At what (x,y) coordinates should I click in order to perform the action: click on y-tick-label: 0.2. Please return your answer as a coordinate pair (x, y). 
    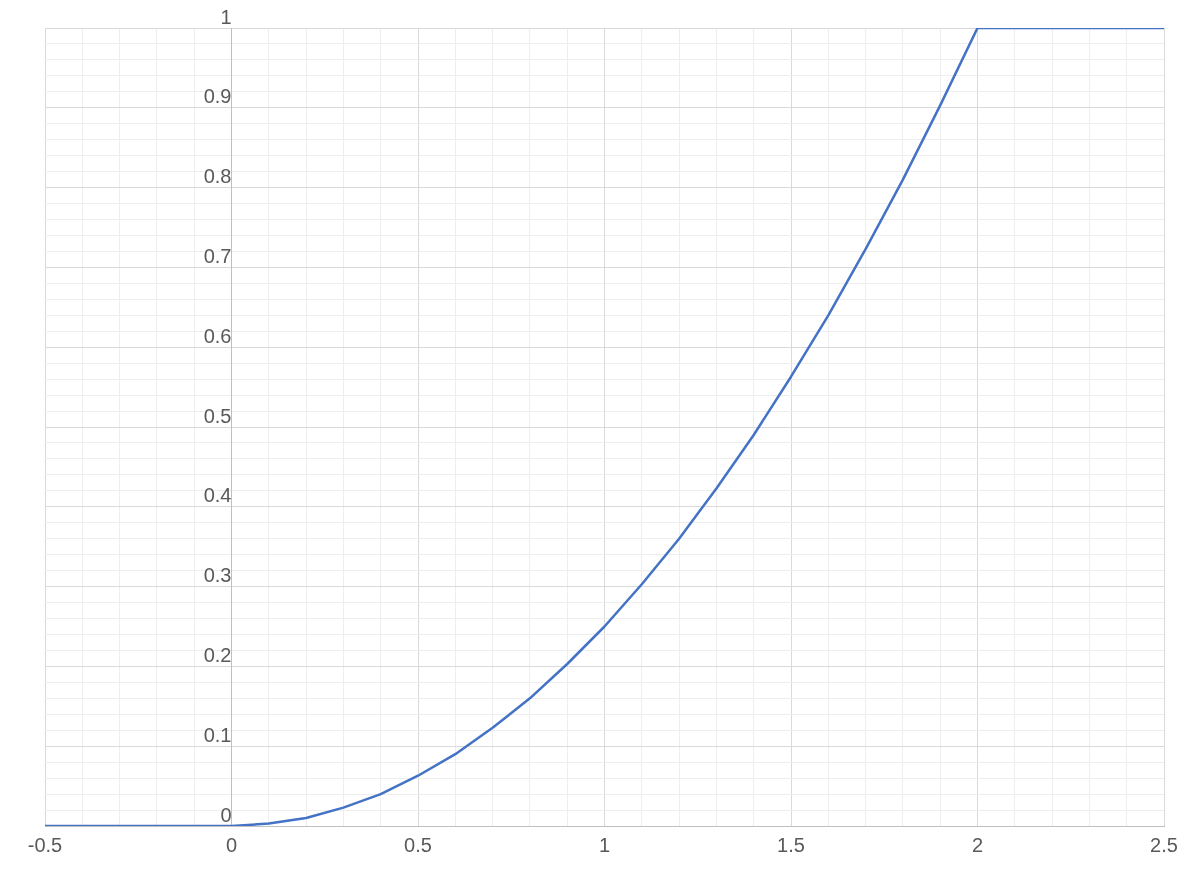
    Looking at the image, I should click on (217, 654).